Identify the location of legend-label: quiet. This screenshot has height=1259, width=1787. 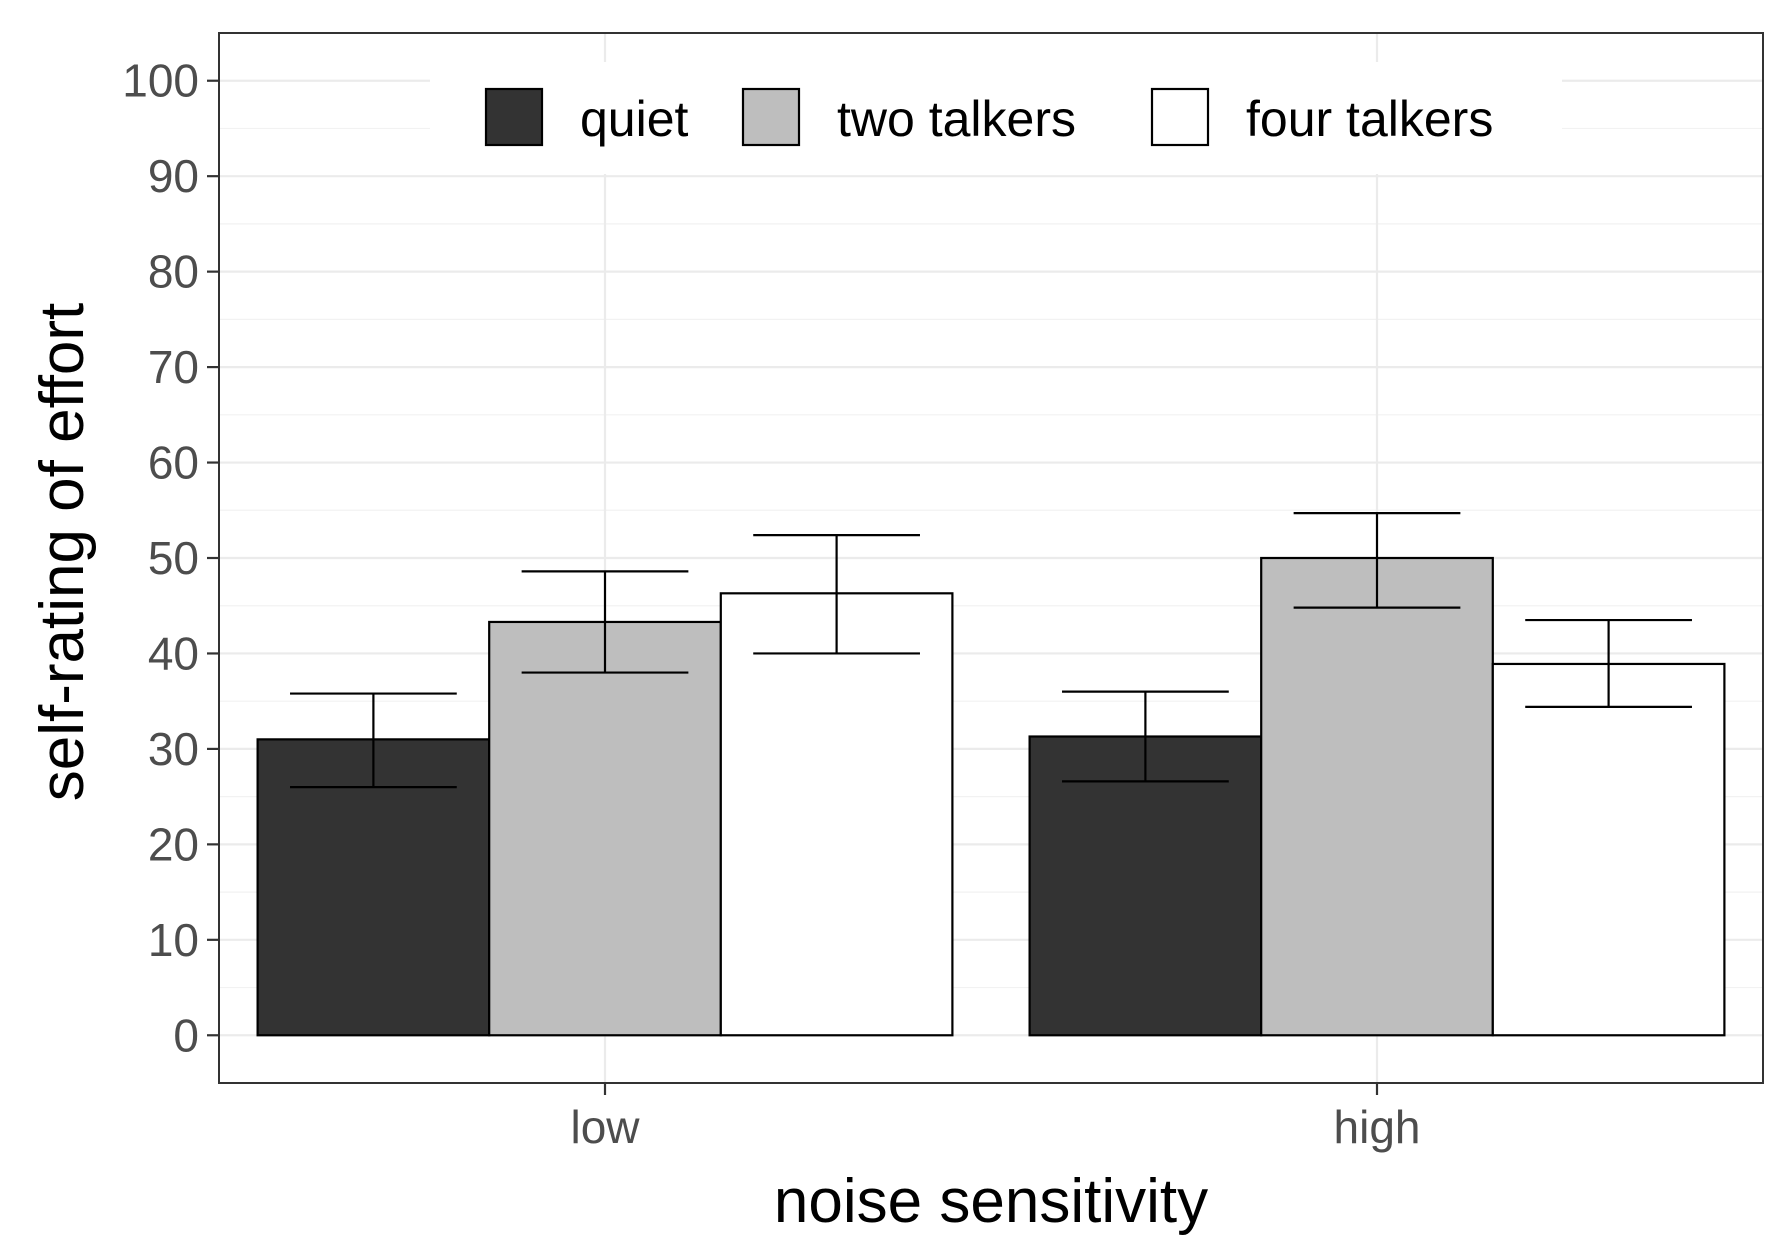
(634, 119).